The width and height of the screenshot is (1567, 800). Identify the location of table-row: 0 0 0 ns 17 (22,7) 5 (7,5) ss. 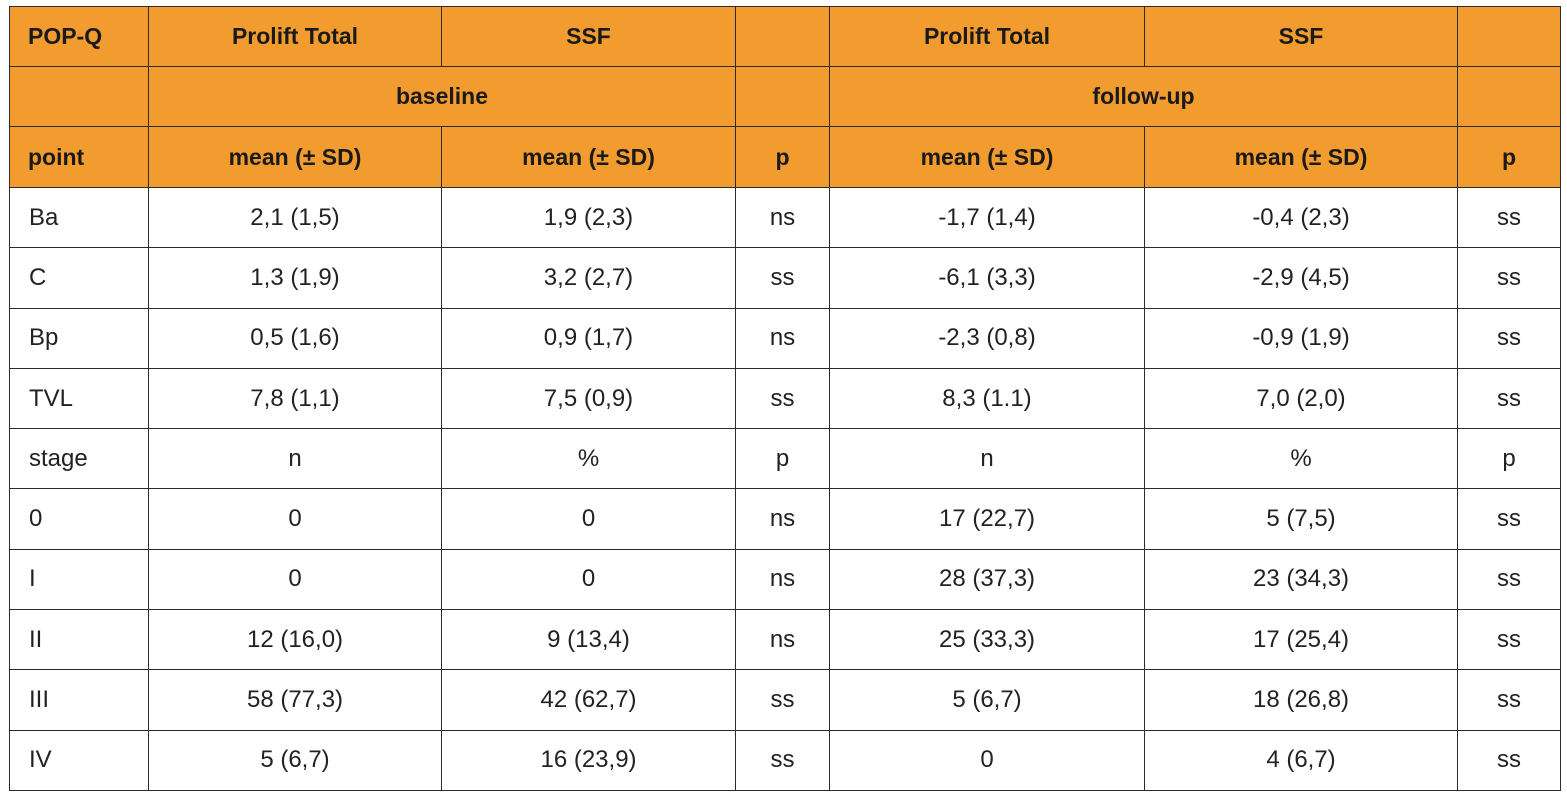
(785, 519).